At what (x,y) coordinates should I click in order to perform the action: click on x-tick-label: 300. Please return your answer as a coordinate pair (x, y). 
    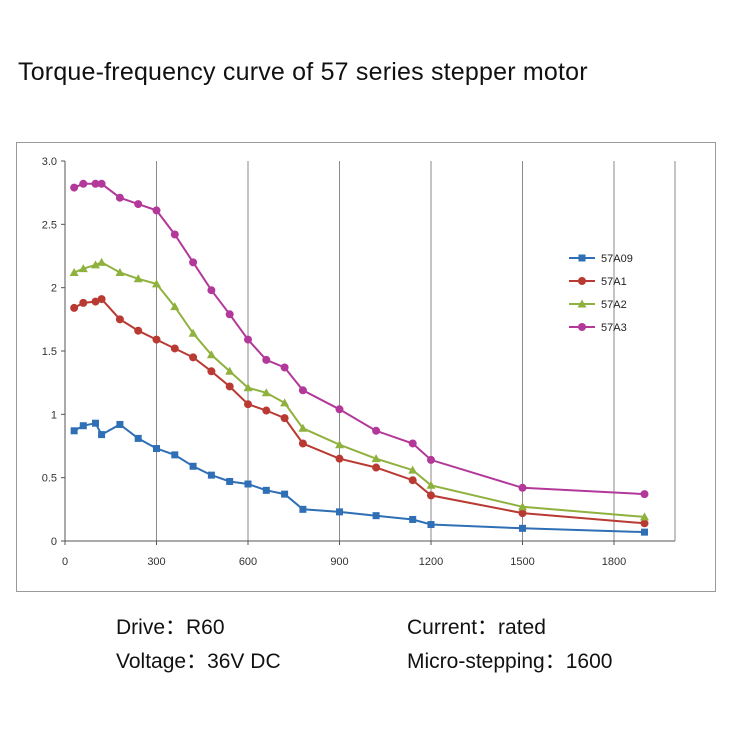
    Looking at the image, I should click on (156, 562).